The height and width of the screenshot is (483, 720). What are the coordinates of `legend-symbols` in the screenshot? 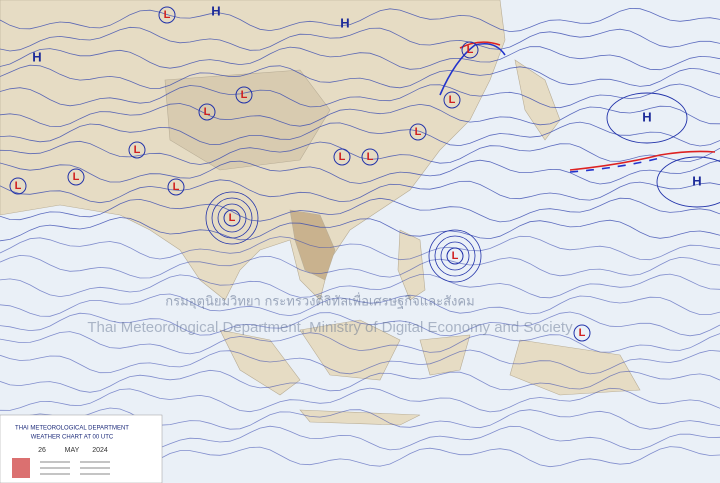 It's located at (75, 468).